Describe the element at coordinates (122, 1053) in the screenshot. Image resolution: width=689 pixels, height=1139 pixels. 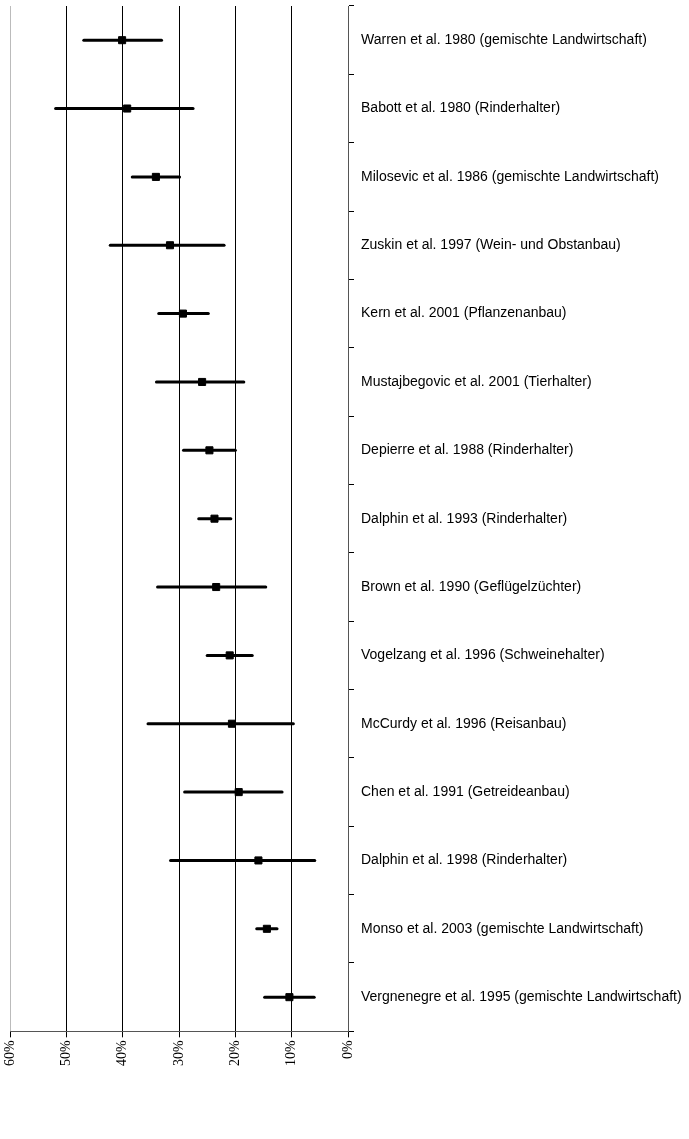
I see `x-tick-label: 40%` at that location.